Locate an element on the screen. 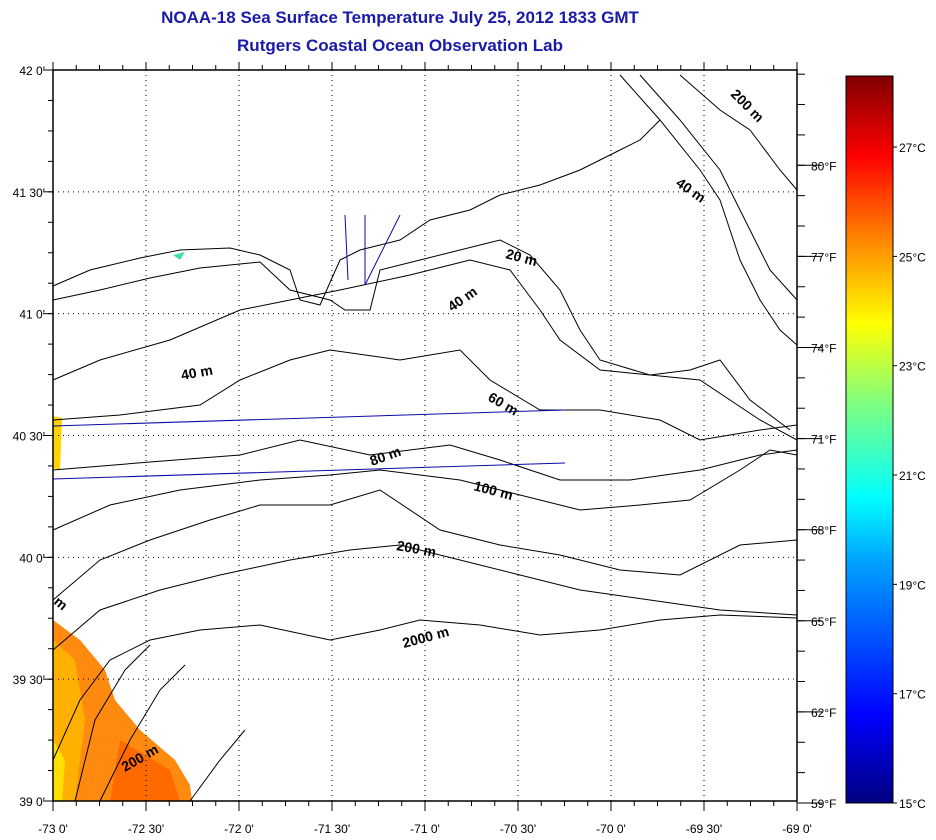 The image size is (936, 840). celsius-label: 21°C is located at coordinates (912, 476).